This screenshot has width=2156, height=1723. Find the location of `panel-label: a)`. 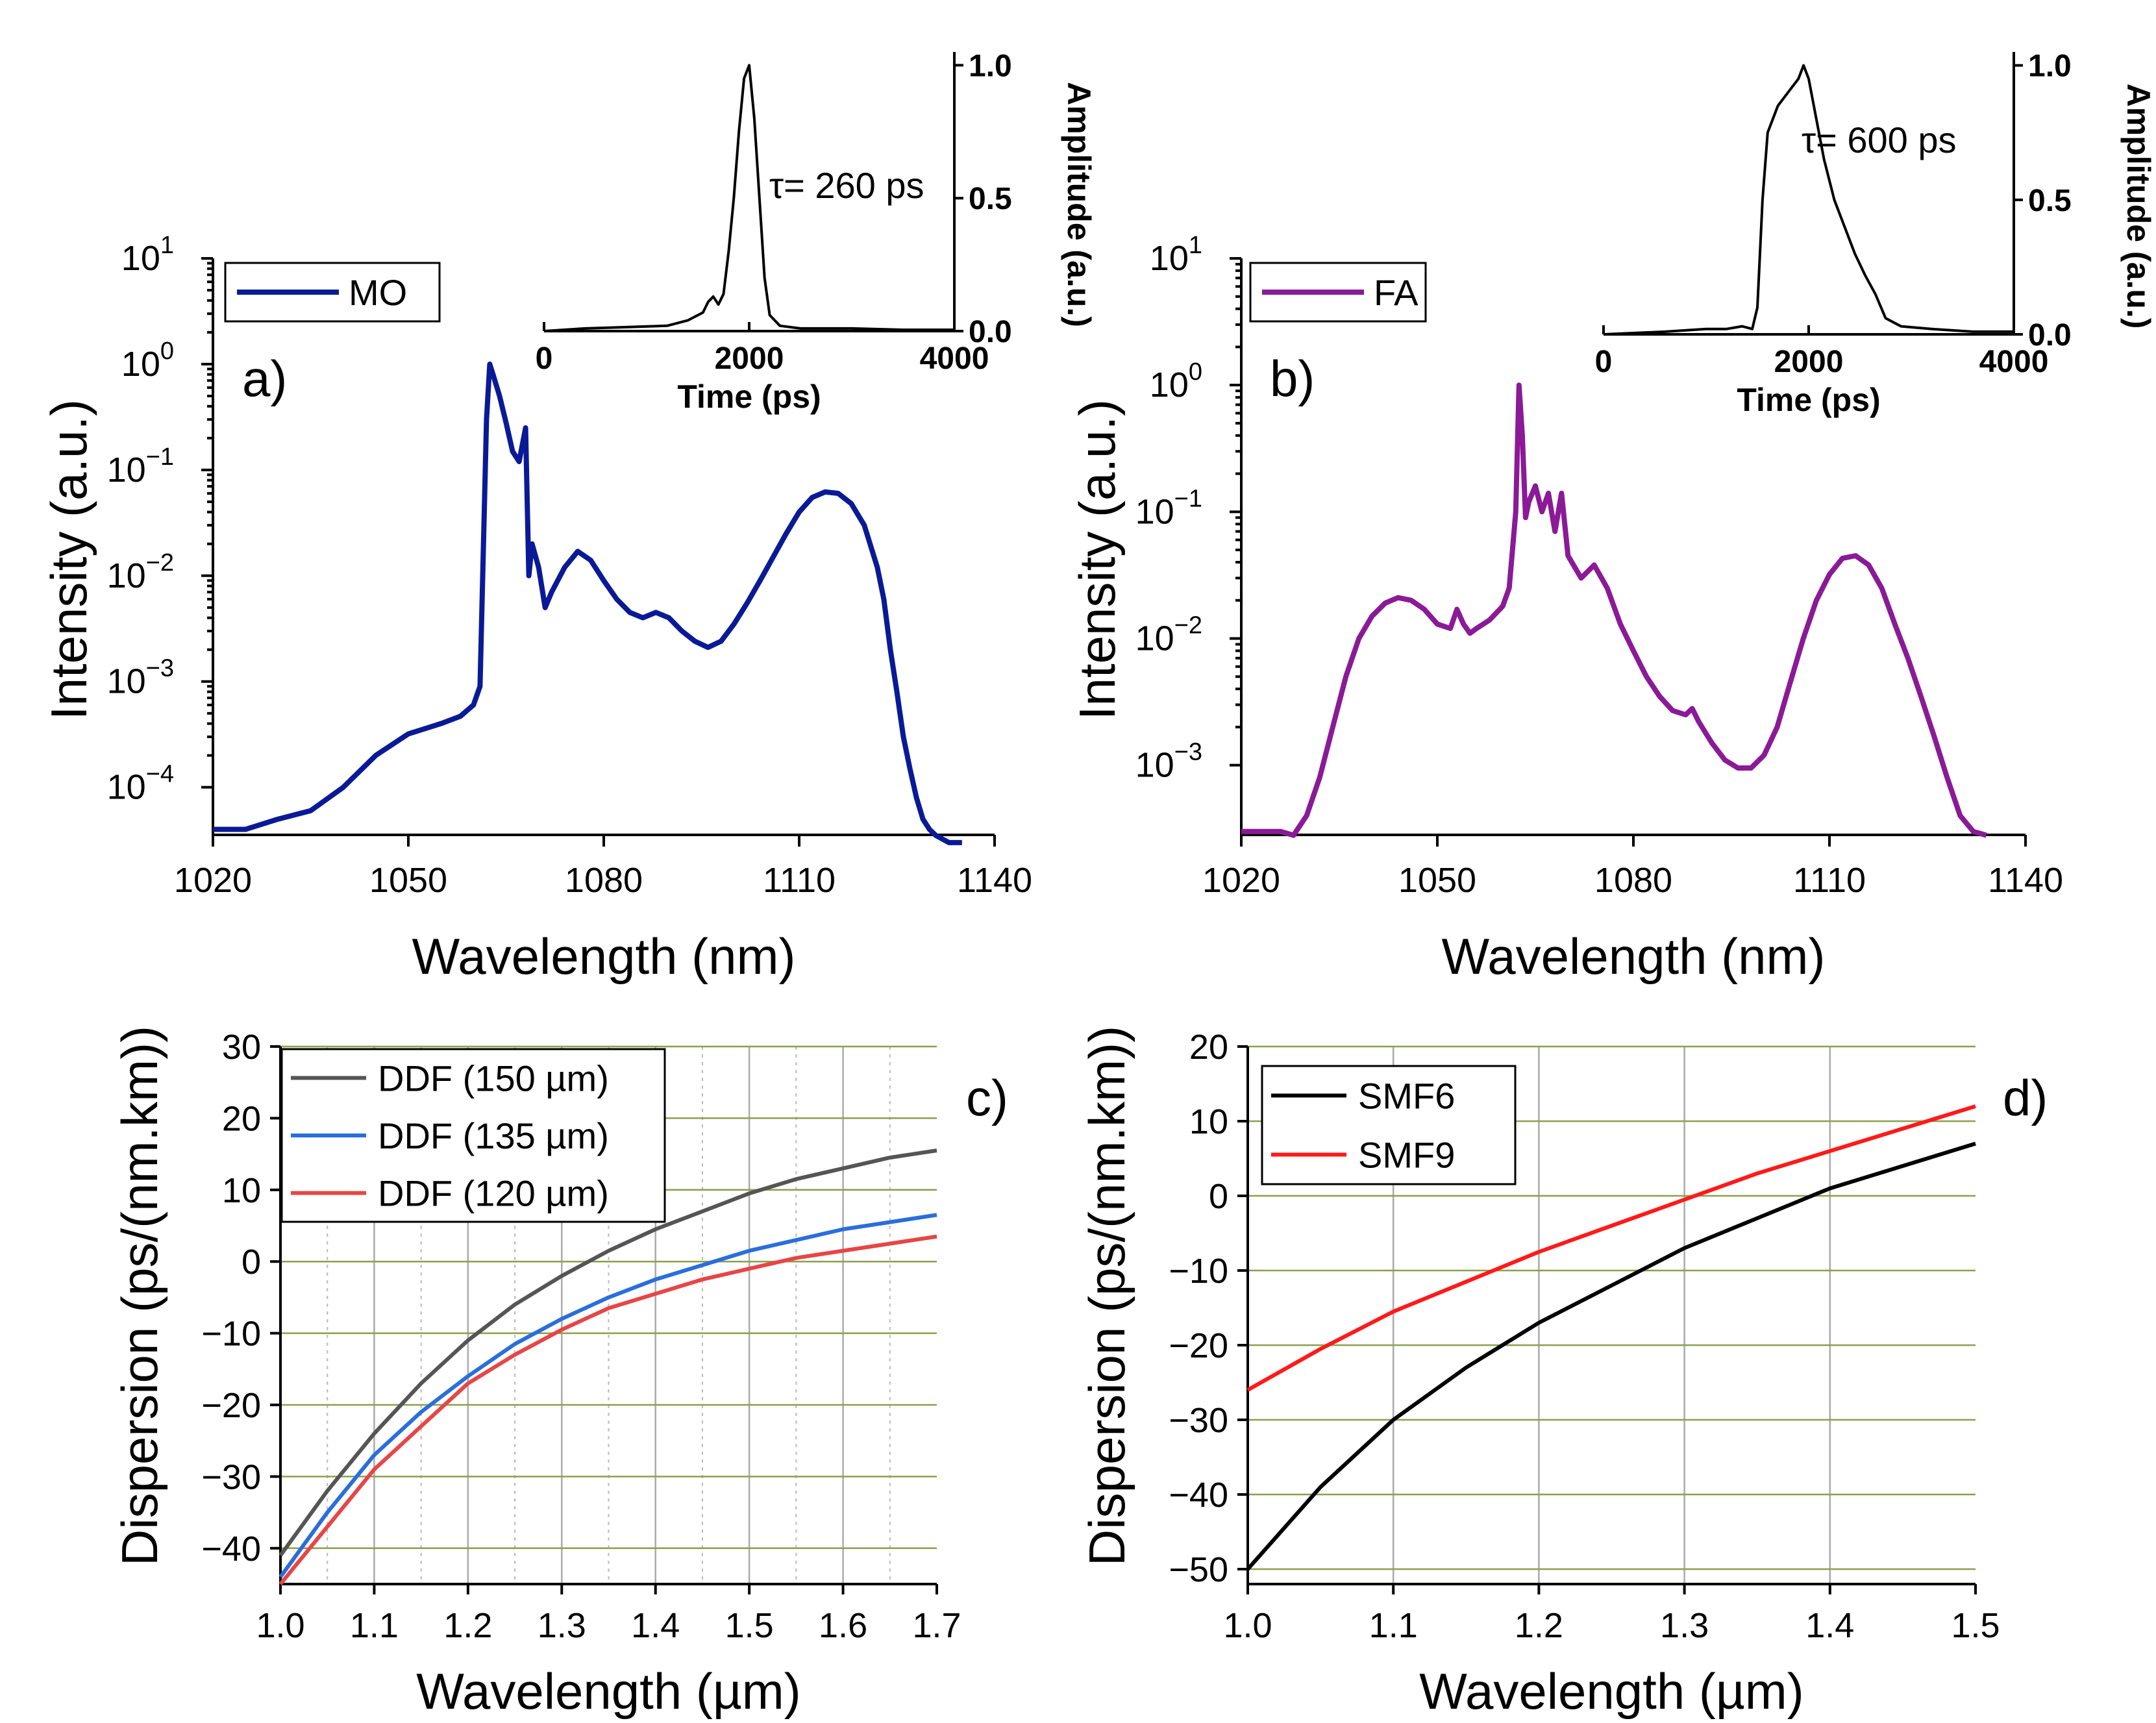

panel-label: a) is located at coordinates (264, 379).